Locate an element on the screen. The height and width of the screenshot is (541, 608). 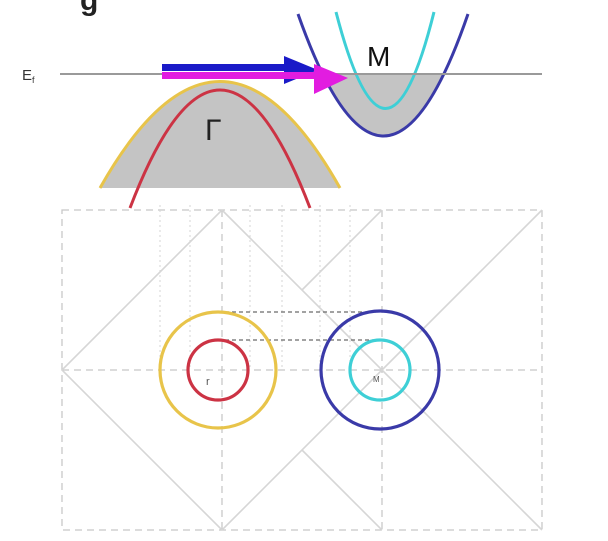
gamma-outer-fermi-pocket is located at coordinates (218, 370).